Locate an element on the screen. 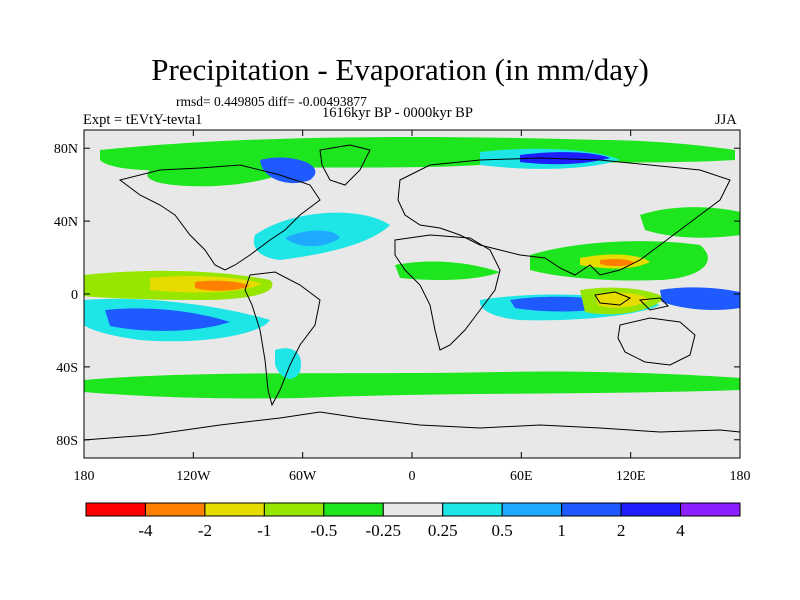 The width and height of the screenshot is (800, 600). field-patch-spac-blue is located at coordinates (167, 319).